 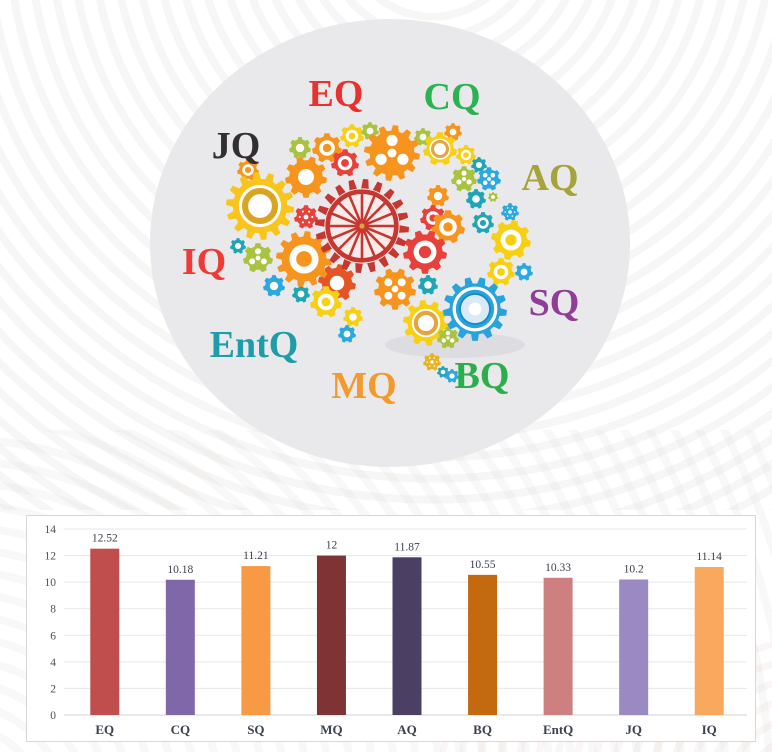 What do you see at coordinates (51, 530) in the screenshot?
I see `ytick-label-14: 14` at bounding box center [51, 530].